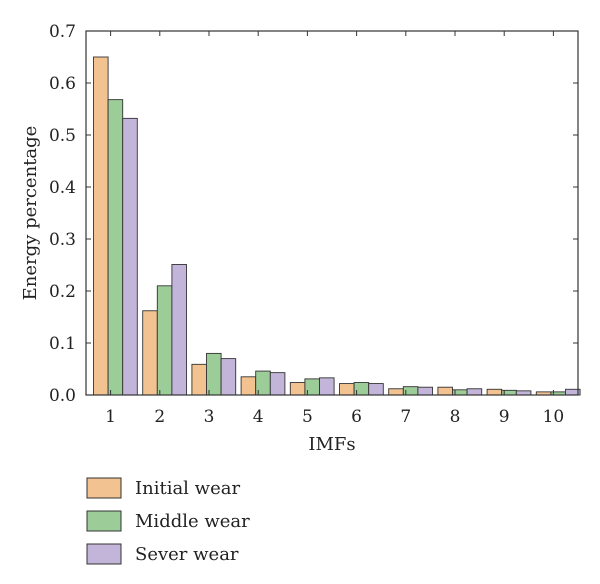 The width and height of the screenshot is (600, 584). I want to click on y-tick-label: 0.2, so click(62, 292).